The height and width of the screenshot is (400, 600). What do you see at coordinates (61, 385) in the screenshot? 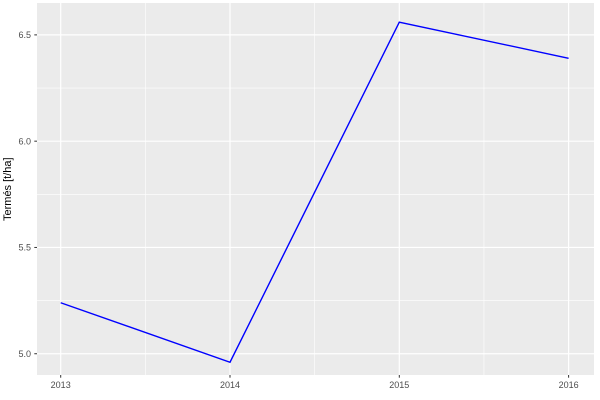
I see `x-tick-label: 2013` at bounding box center [61, 385].